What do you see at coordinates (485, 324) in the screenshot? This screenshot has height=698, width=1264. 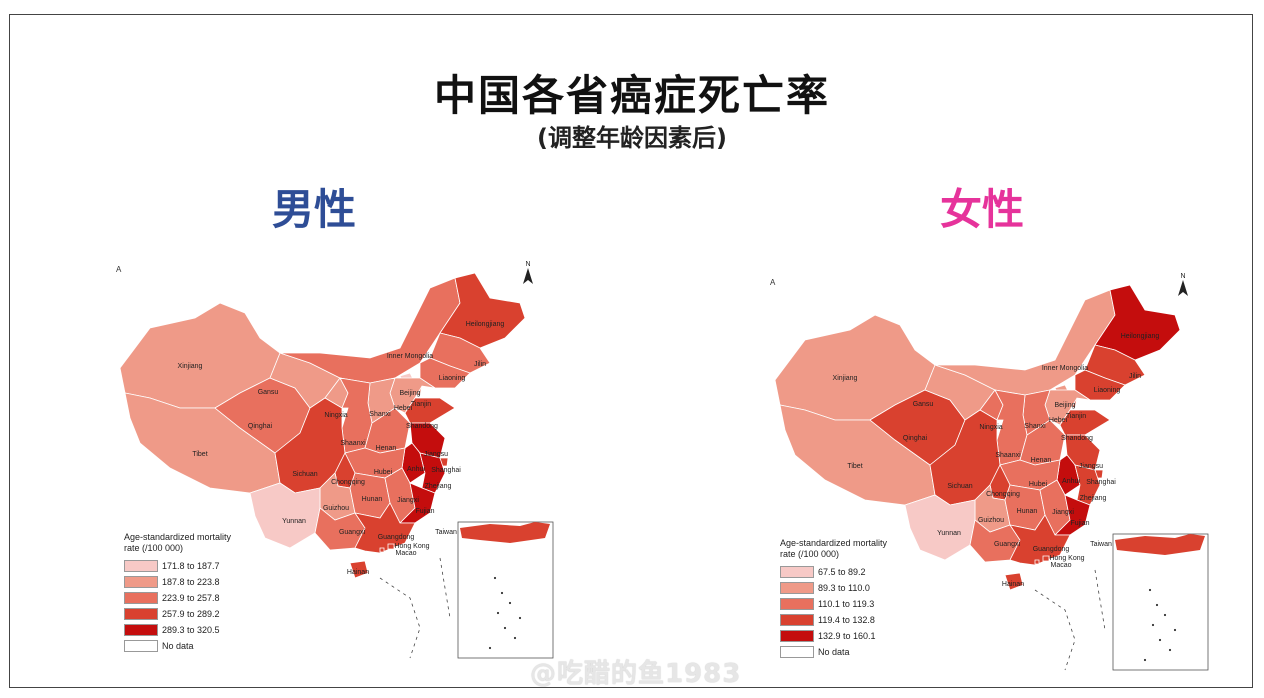 I see `province-label: Heilongjiang` at bounding box center [485, 324].